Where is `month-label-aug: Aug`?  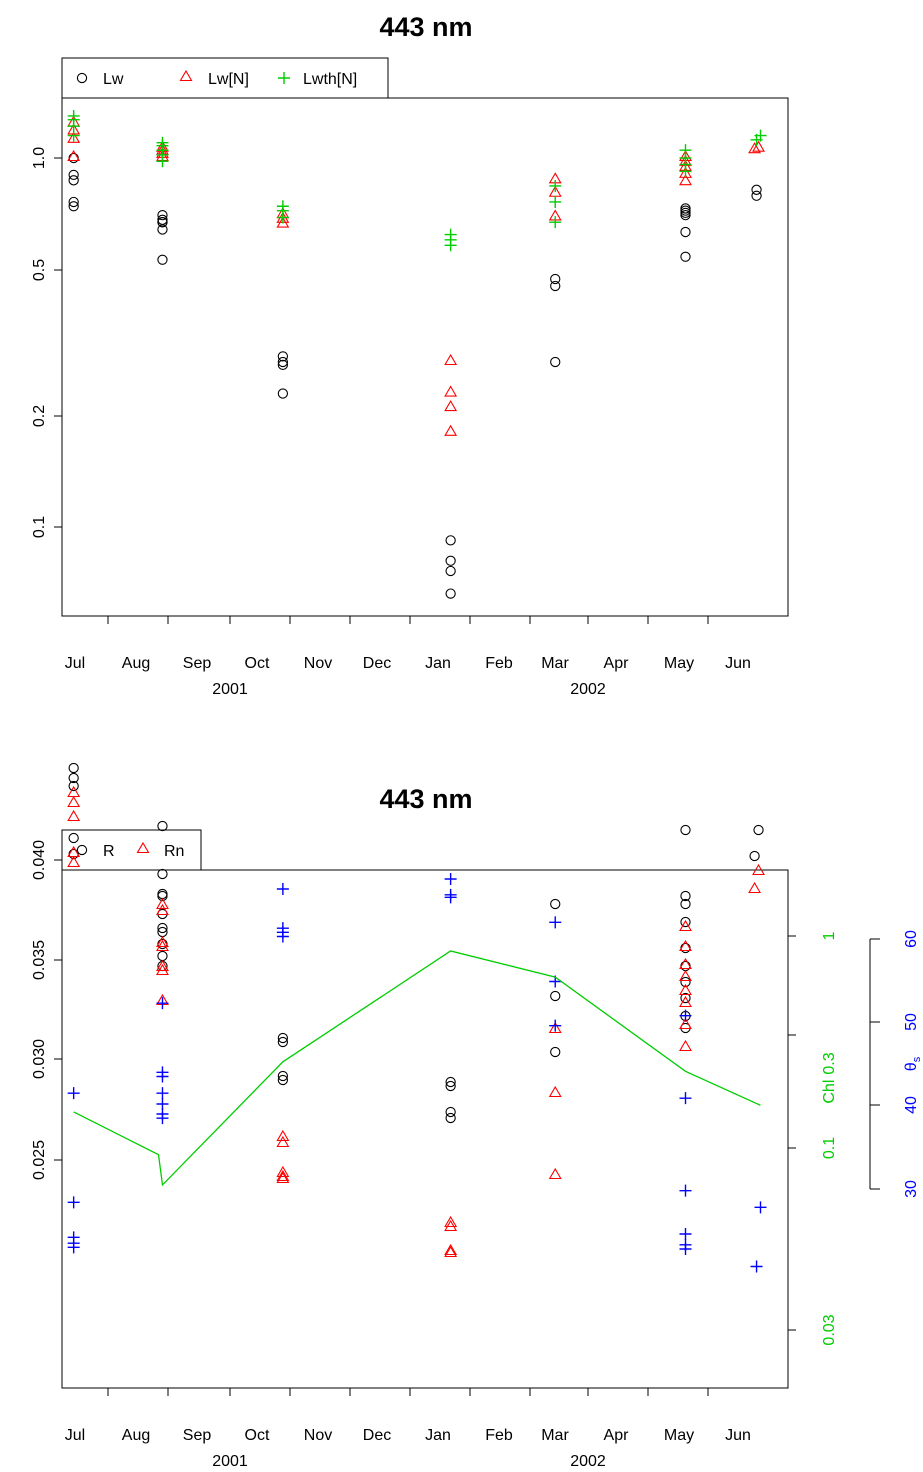 month-label-aug: Aug is located at coordinates (136, 1435).